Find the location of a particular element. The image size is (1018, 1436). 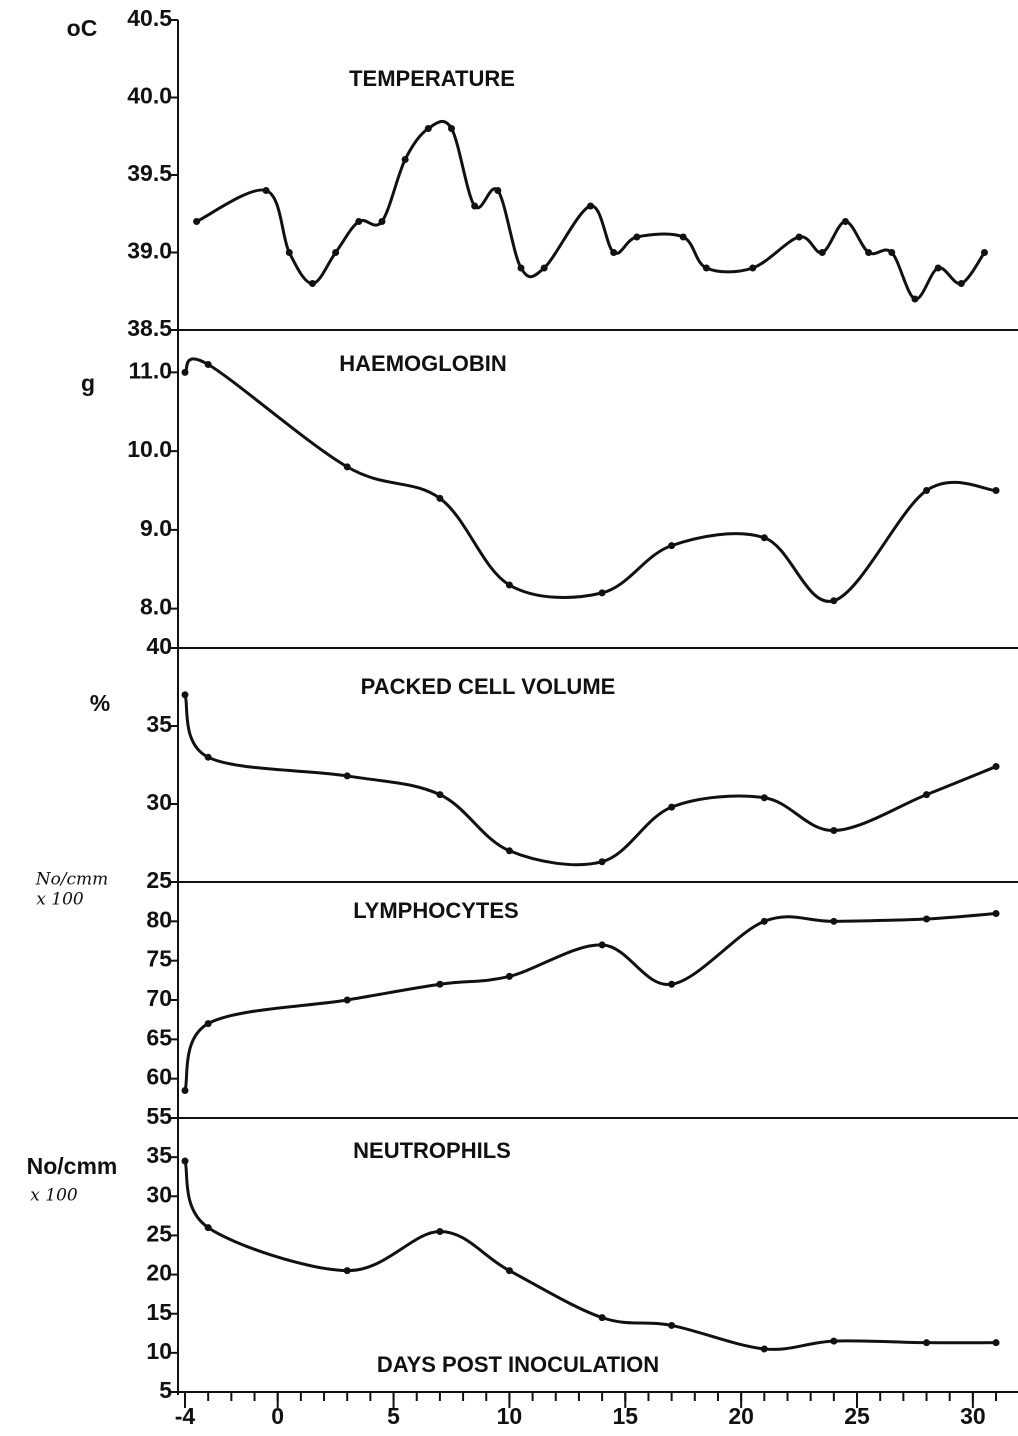

y-tick-label: 10.0 is located at coordinates (149, 449).